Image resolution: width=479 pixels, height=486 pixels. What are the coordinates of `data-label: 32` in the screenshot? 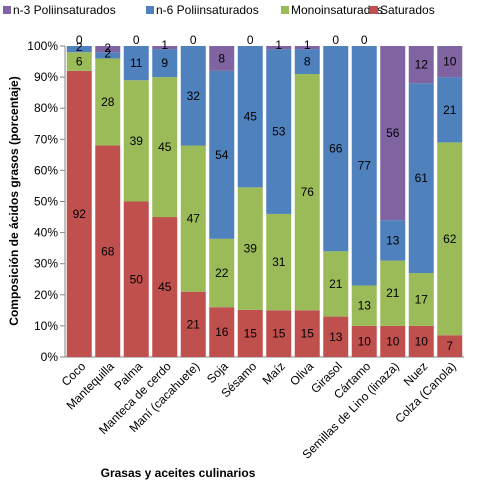 It's located at (194, 96).